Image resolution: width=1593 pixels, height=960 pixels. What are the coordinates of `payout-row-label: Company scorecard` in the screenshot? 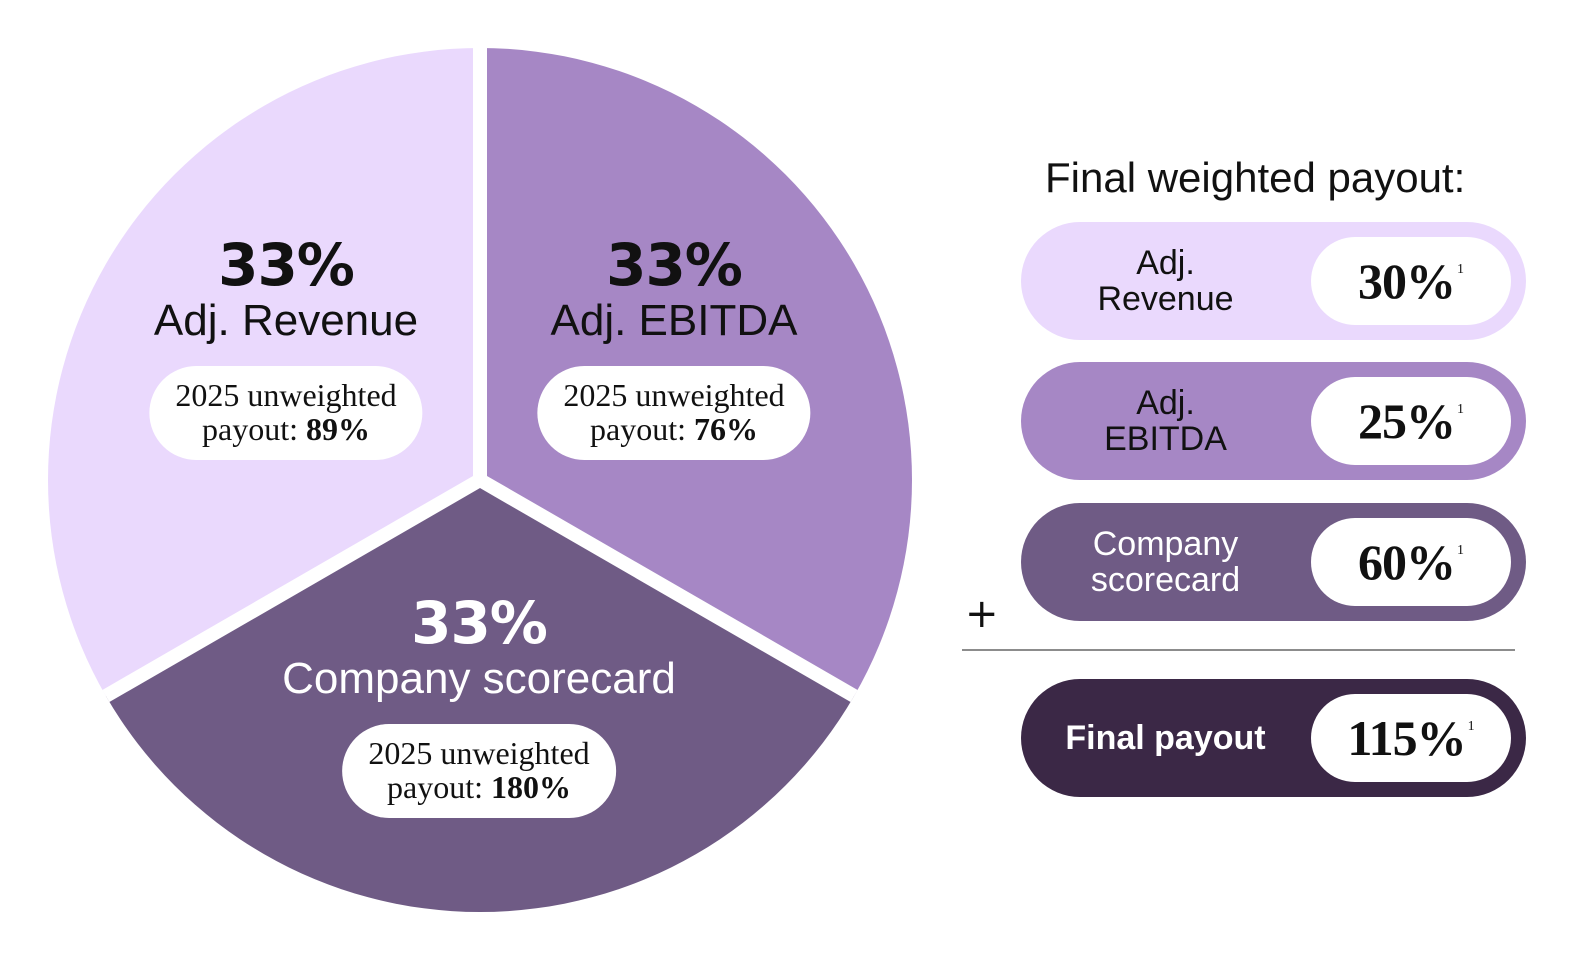 It's located at (1165, 562).